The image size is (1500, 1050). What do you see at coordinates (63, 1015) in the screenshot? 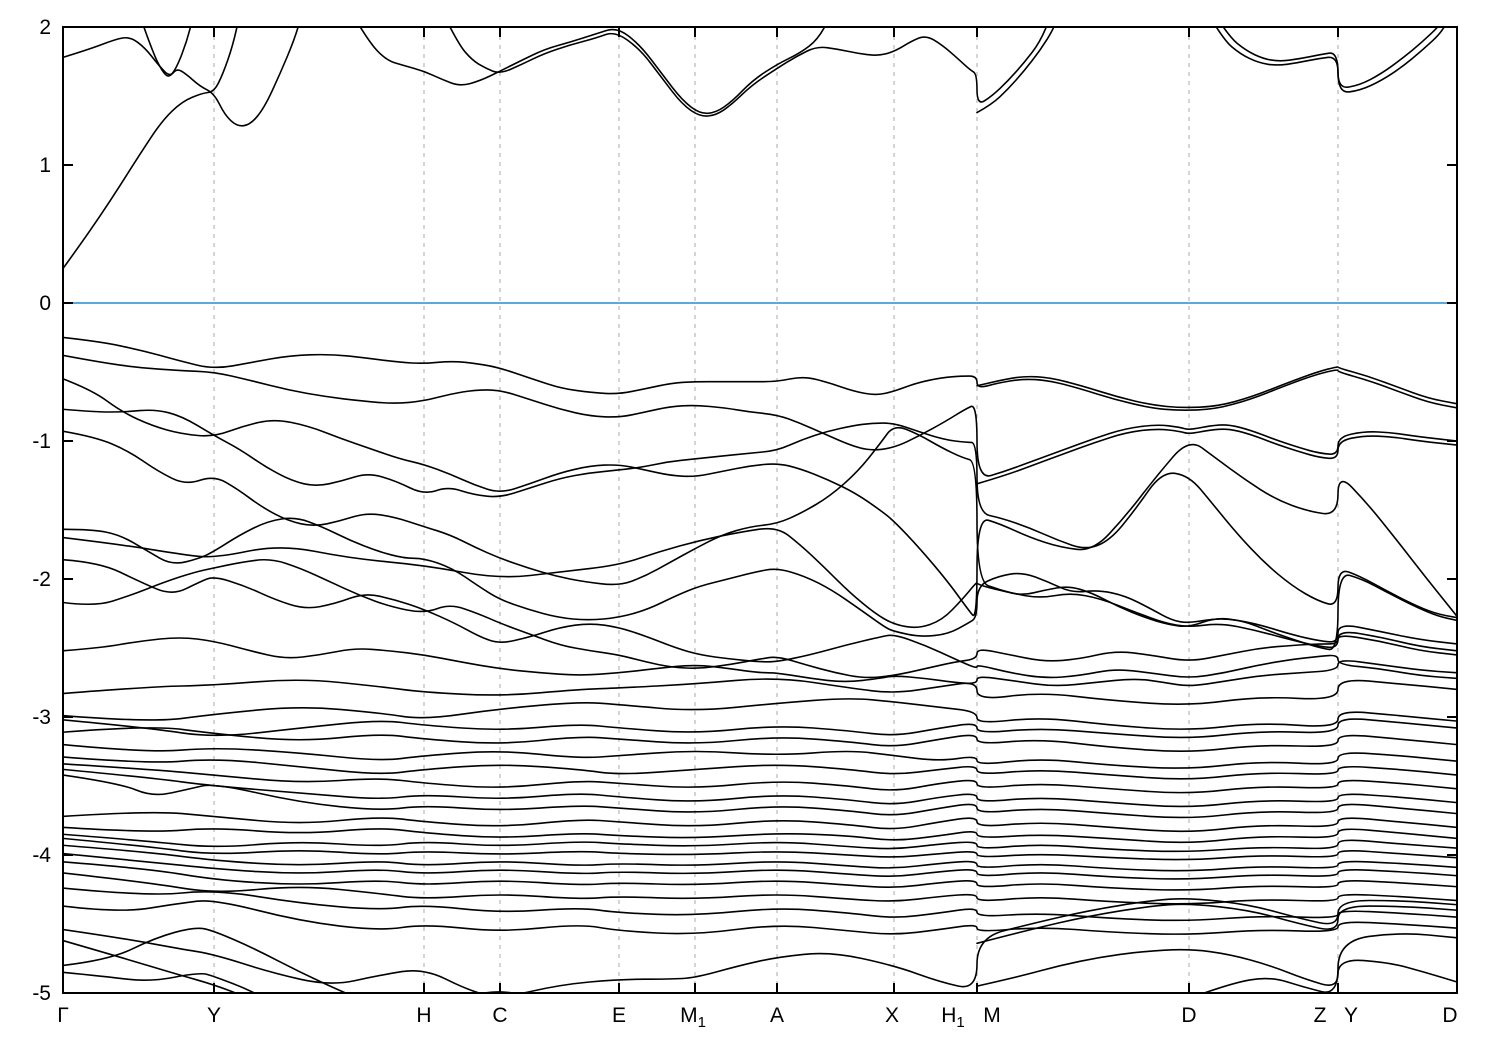
I see `kpoint-label: Γ` at bounding box center [63, 1015].